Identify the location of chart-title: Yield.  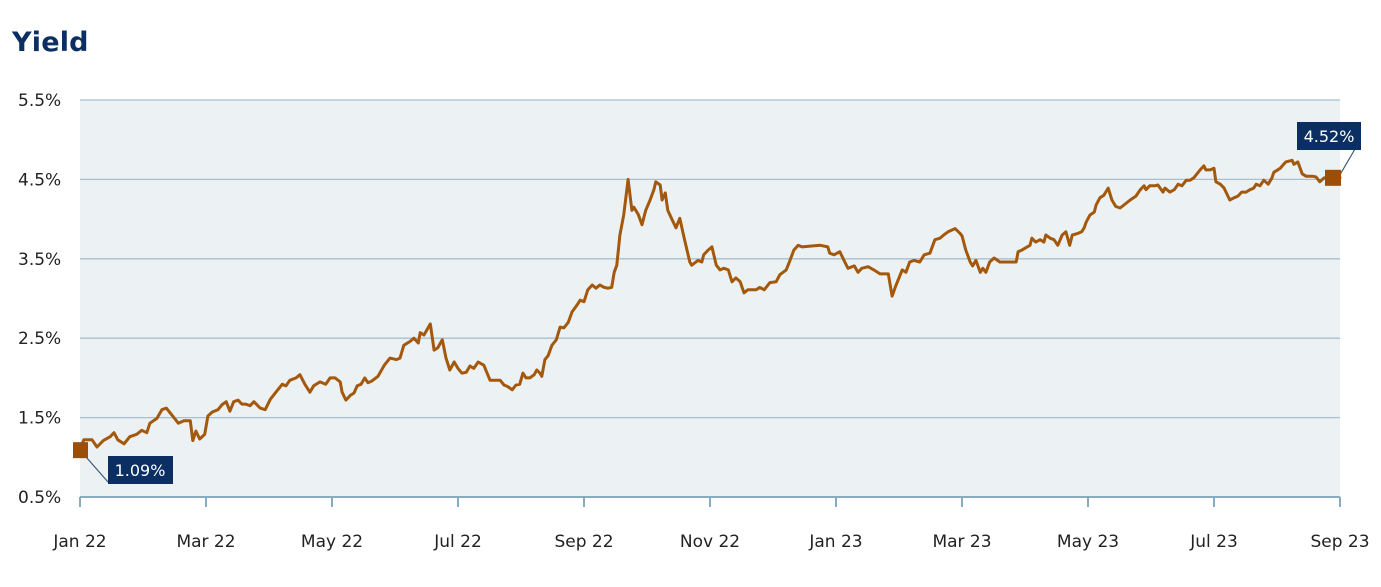
(50, 42).